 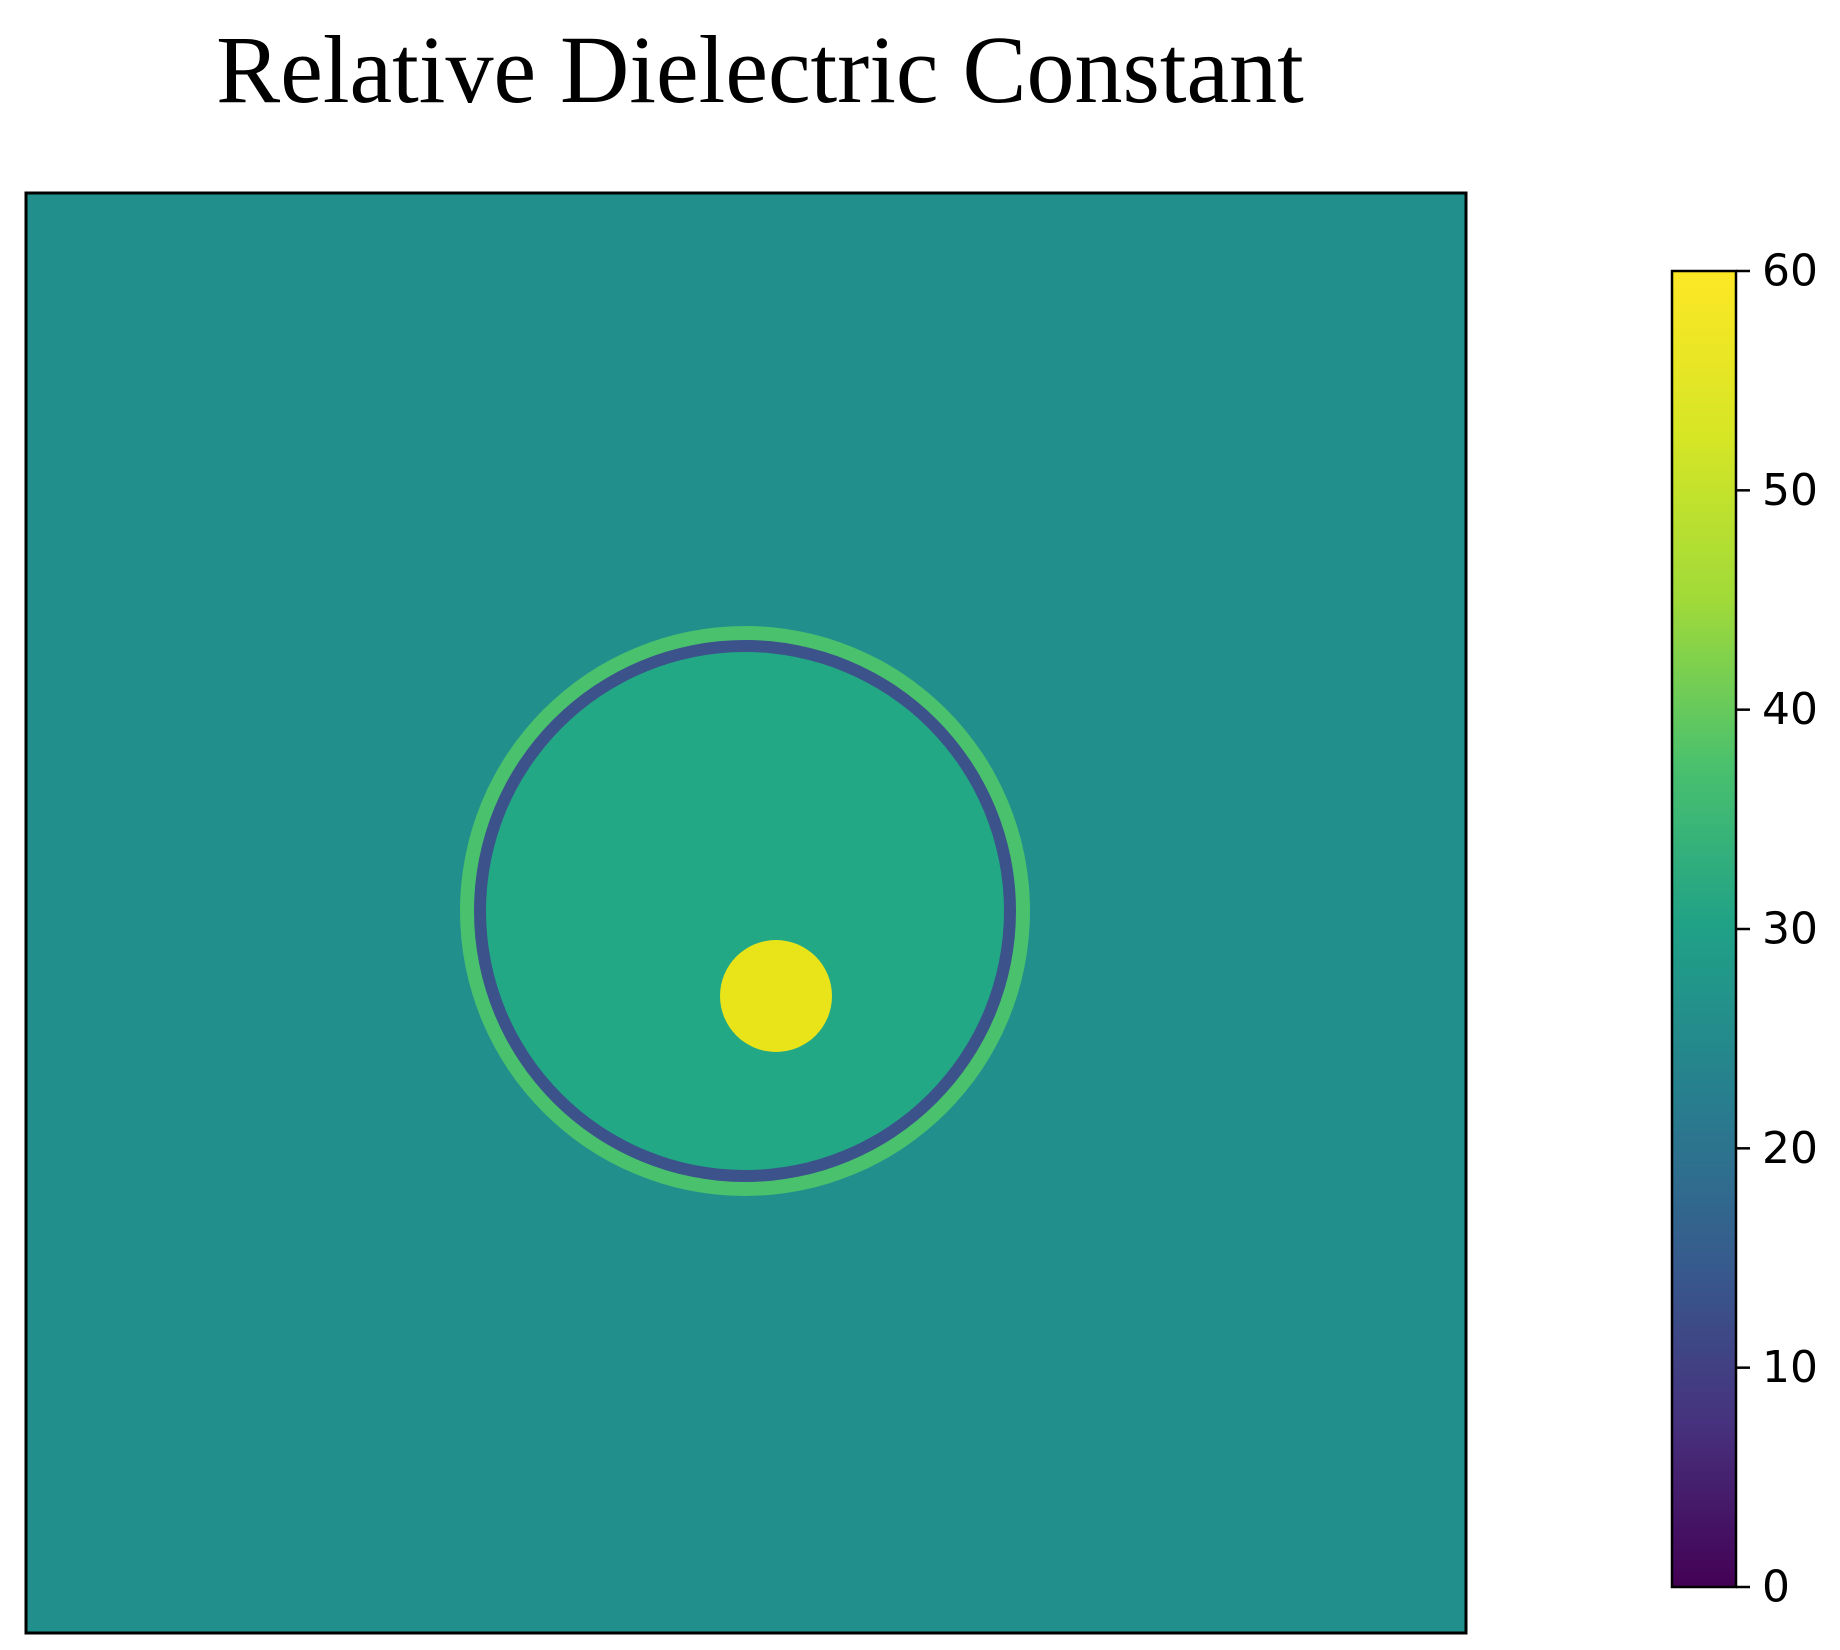 I want to click on inclusion-region, so click(x=776, y=996).